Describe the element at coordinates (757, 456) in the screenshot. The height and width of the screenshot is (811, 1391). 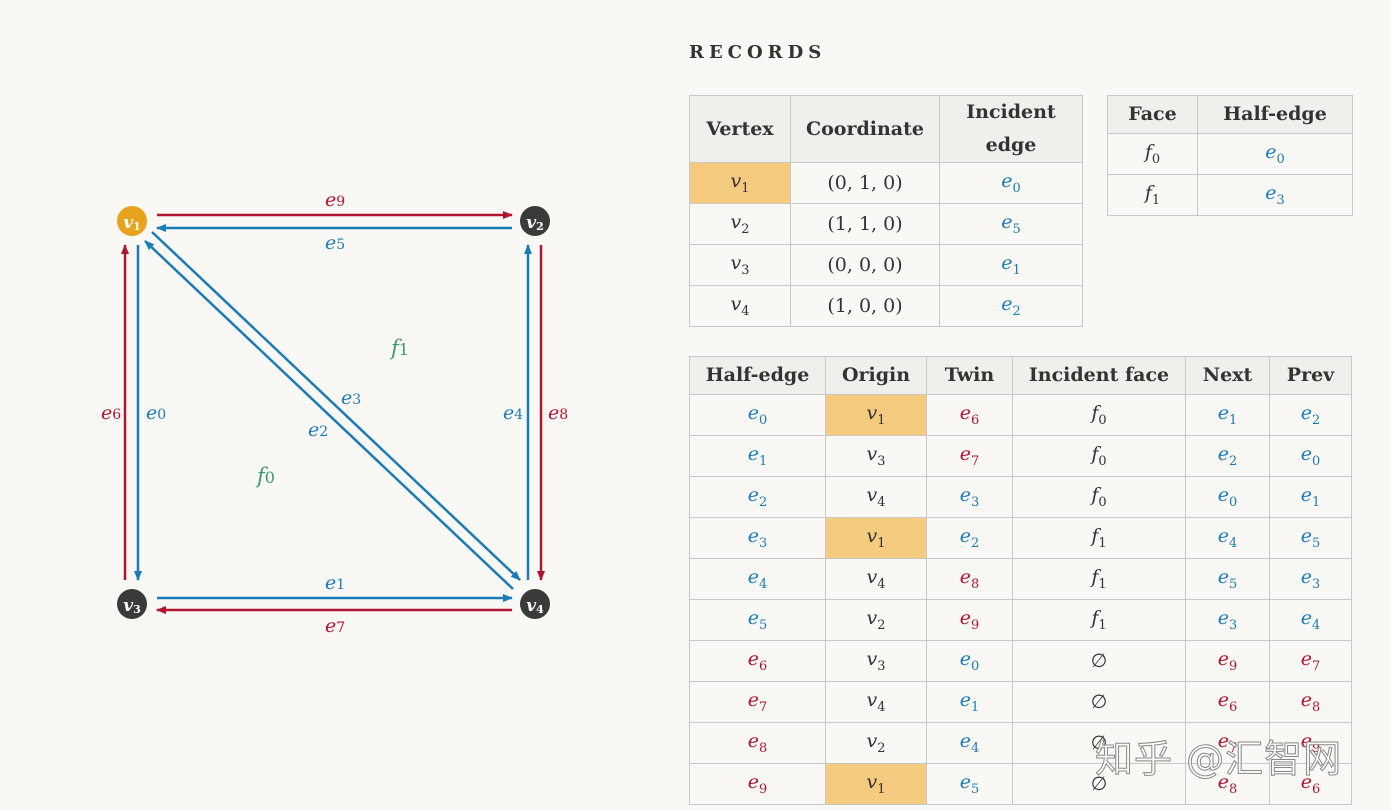
I see `halfedge-cell: e1` at that location.